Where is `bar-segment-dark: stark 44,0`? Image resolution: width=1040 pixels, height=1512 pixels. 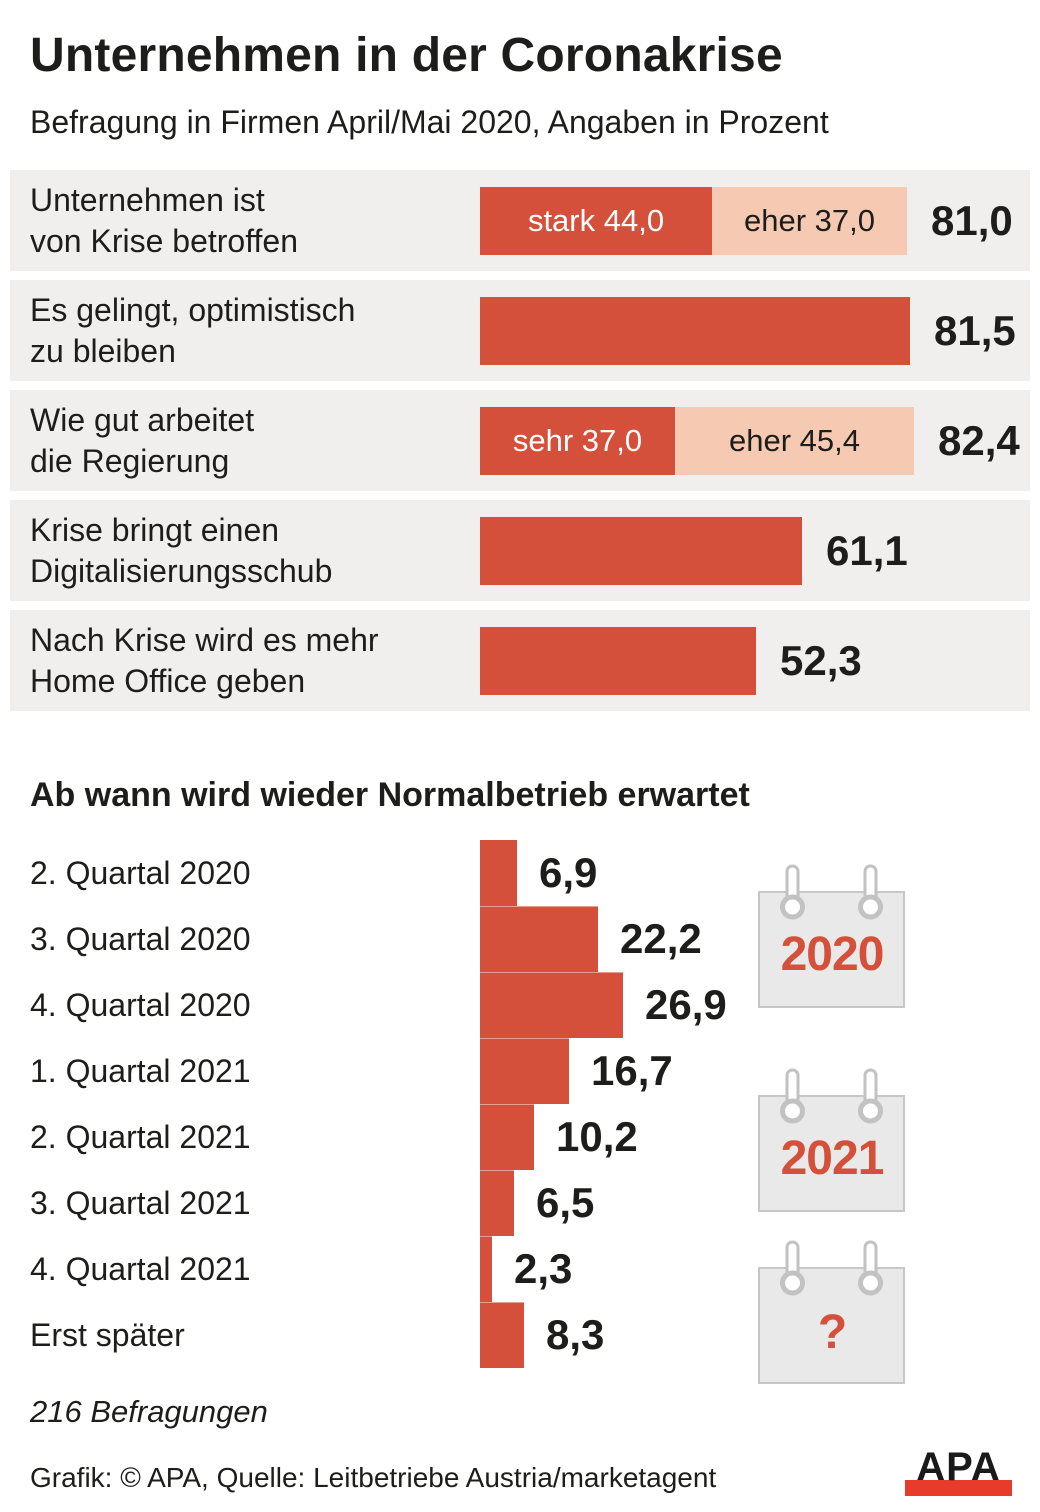
bar-segment-dark: stark 44,0 is located at coordinates (596, 220).